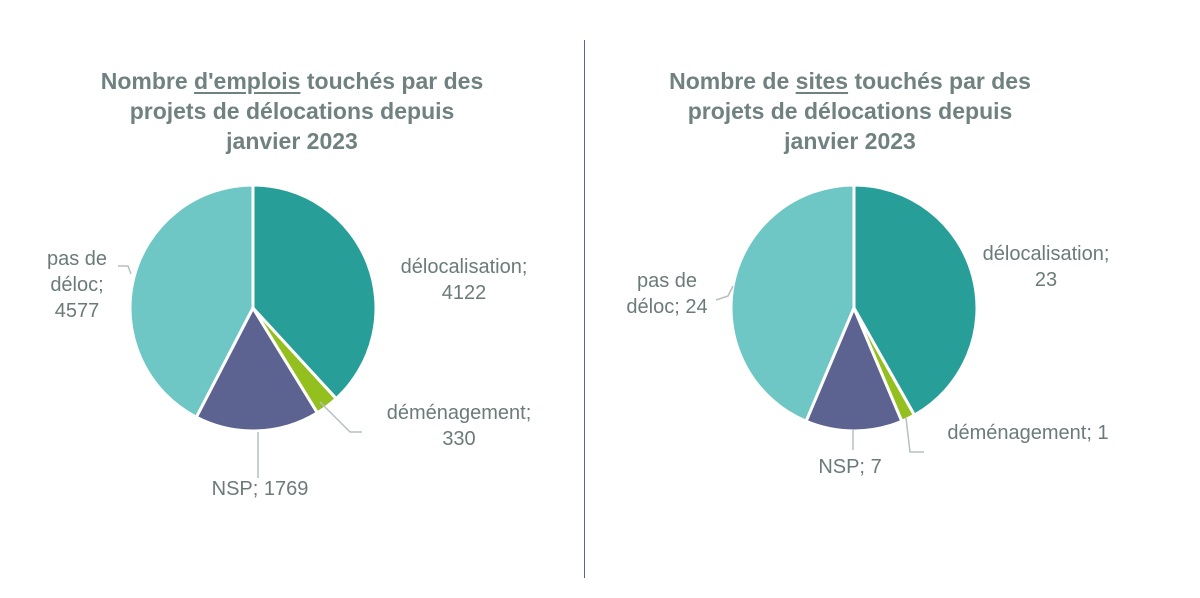 This screenshot has height=598, width=1200. I want to click on data-label-pas-de-deloc: pas de déloc; 24, so click(667, 294).